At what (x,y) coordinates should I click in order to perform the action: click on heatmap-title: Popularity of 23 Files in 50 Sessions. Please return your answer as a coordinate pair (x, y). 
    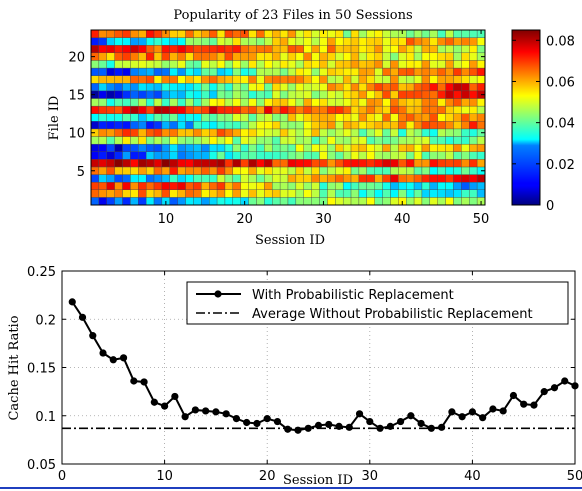
    Looking at the image, I should click on (292, 15).